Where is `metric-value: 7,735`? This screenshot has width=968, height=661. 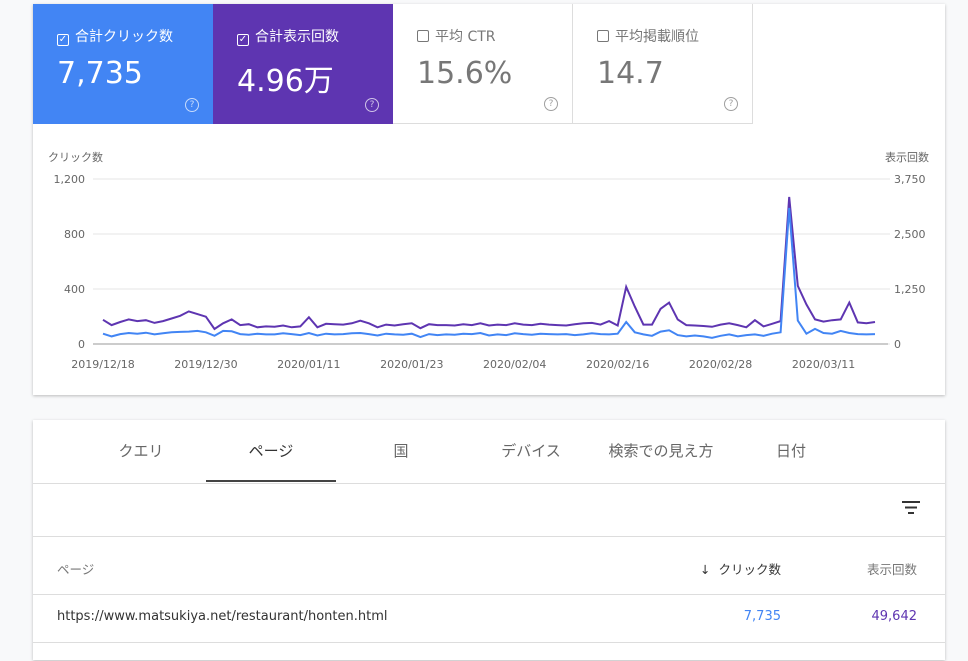
metric-value: 7,735 is located at coordinates (100, 73).